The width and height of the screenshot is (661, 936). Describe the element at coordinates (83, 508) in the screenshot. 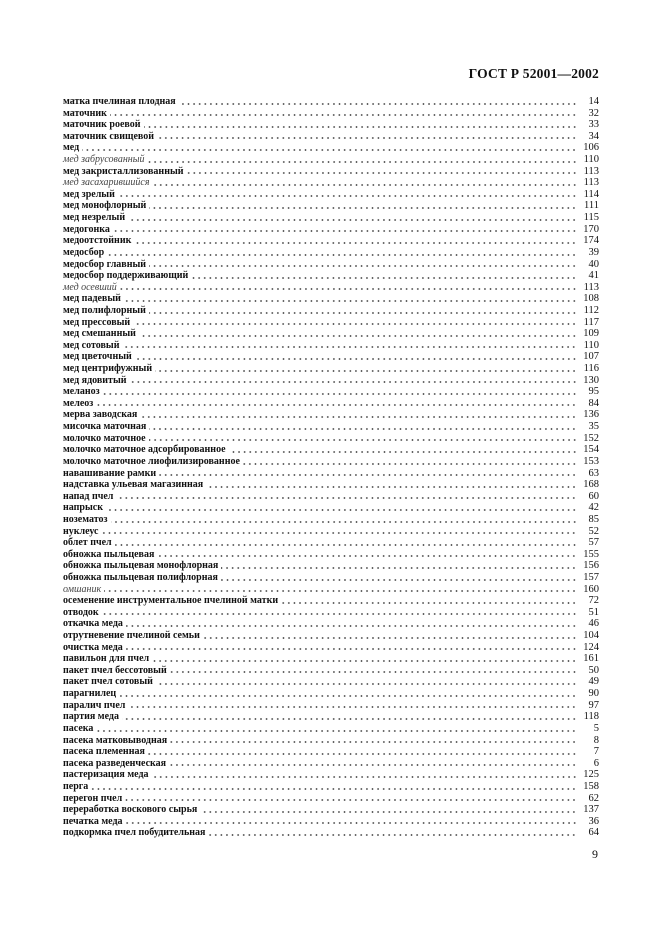

I see `index-term: напрыск` at that location.